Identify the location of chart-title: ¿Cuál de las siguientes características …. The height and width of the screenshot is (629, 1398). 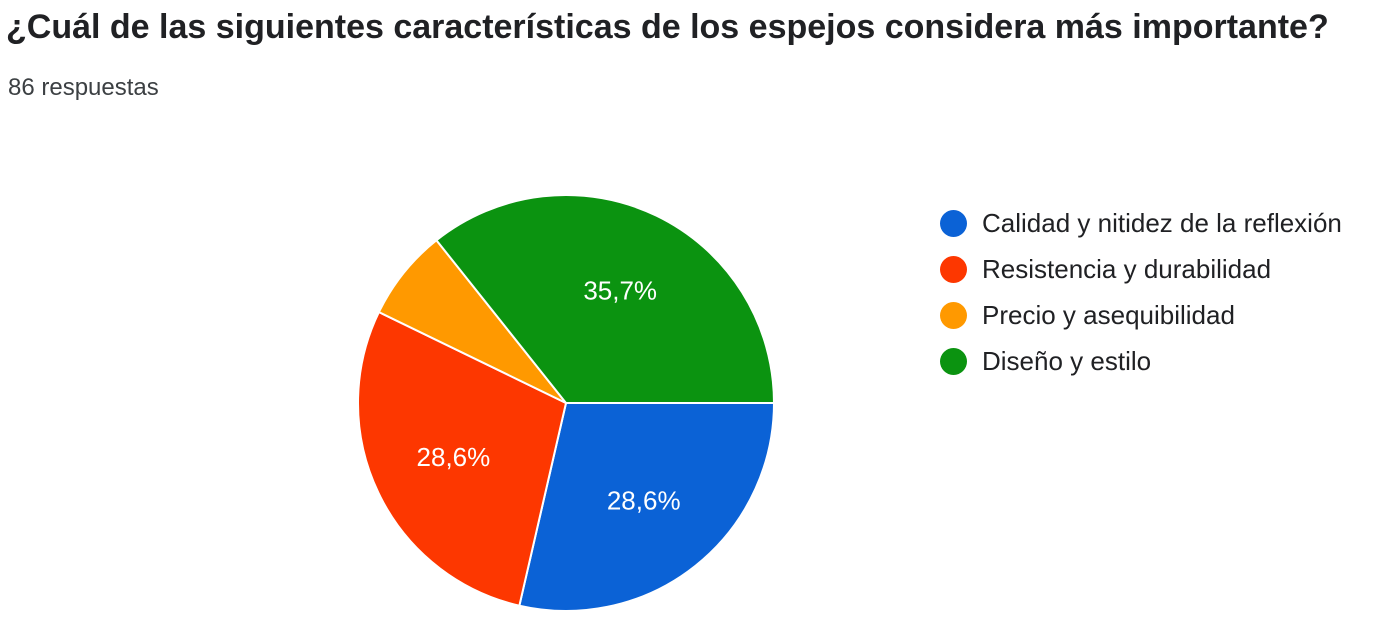
(667, 27).